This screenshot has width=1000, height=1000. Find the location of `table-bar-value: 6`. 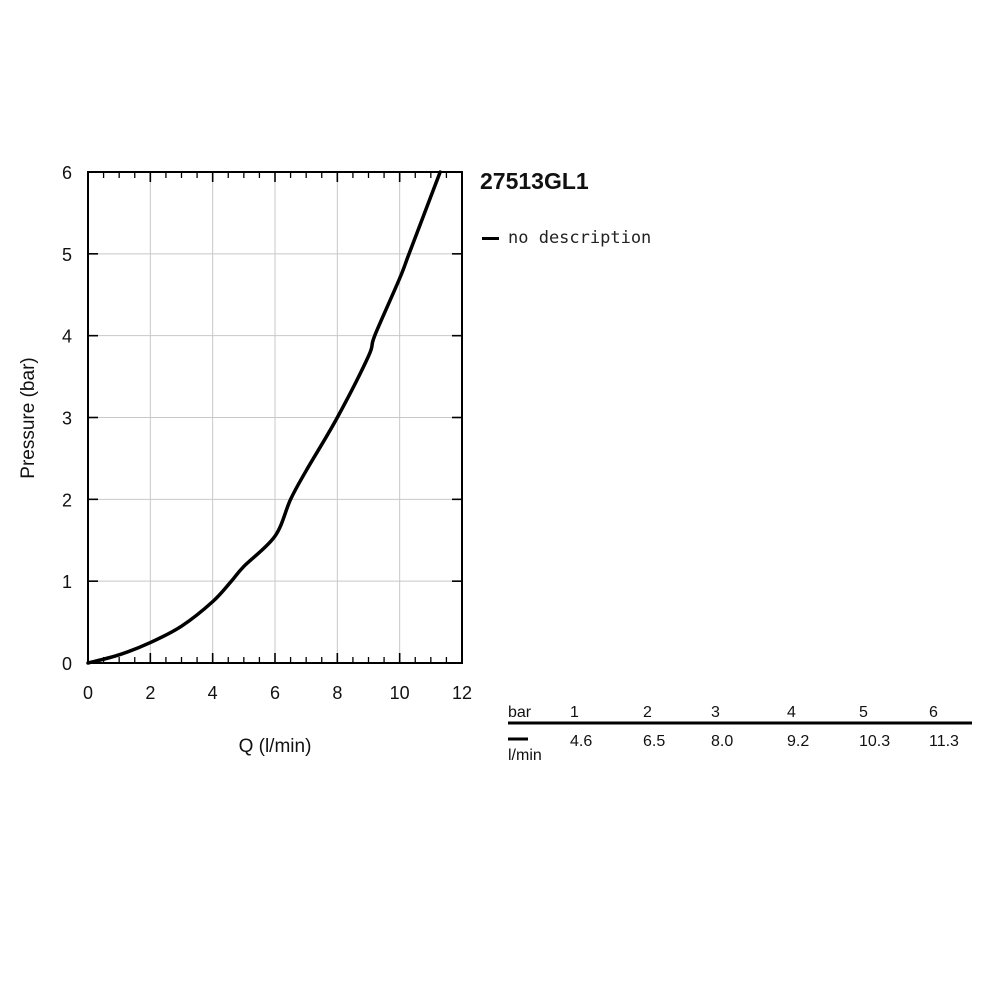

table-bar-value: 6 is located at coordinates (933, 712).